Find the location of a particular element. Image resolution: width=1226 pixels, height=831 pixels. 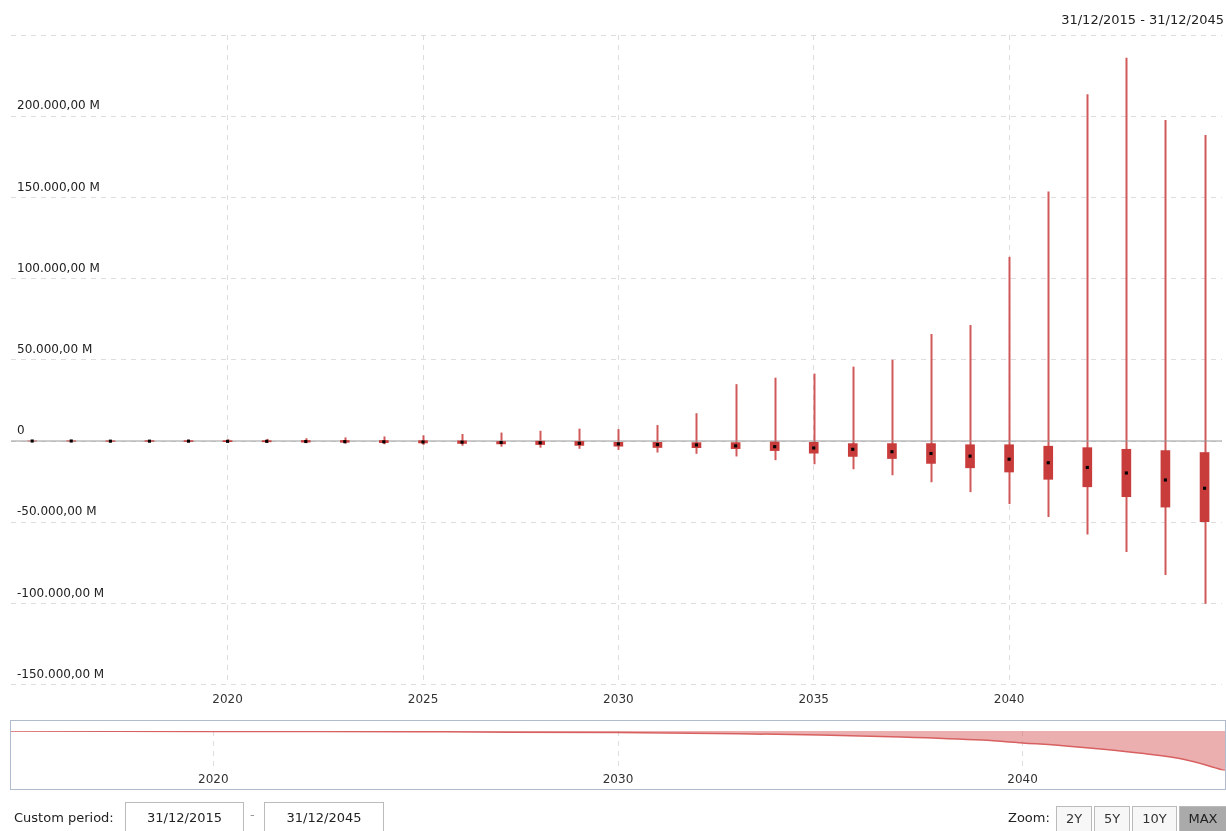

y-tick-label: -100.000,00 M is located at coordinates (61, 592).